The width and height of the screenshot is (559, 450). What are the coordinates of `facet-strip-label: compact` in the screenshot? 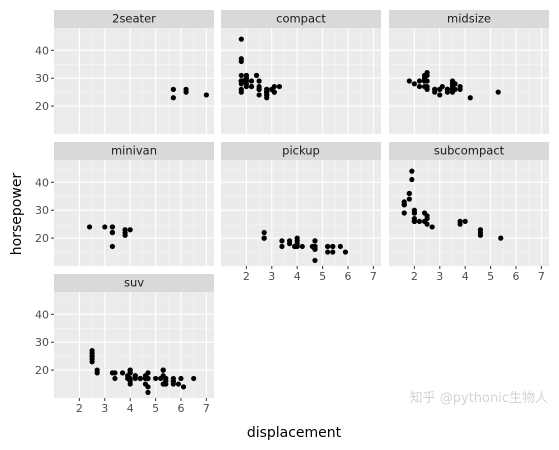 It's located at (301, 19).